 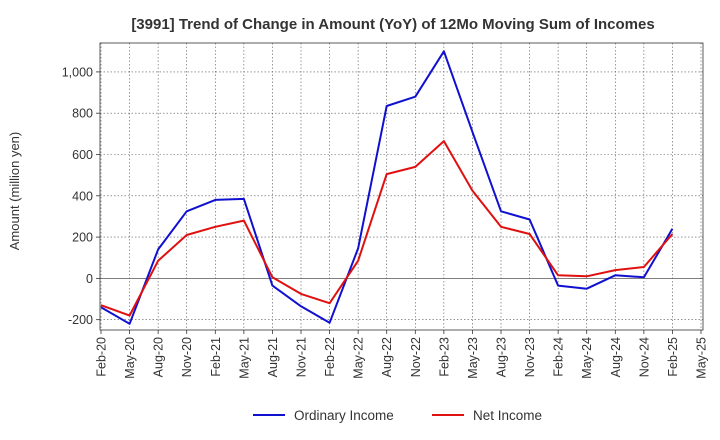 I want to click on x-tick-label: Nov-20, so click(x=187, y=357).